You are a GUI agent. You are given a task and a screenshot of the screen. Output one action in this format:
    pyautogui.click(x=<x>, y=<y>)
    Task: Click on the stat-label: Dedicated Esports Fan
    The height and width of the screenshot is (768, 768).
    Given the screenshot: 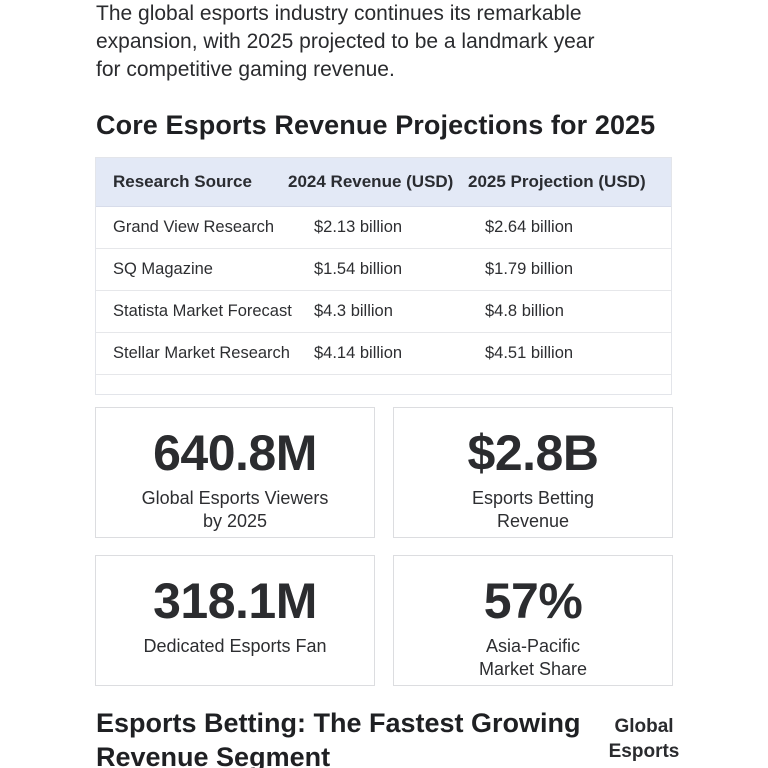 What is the action you would take?
    pyautogui.click(x=235, y=646)
    